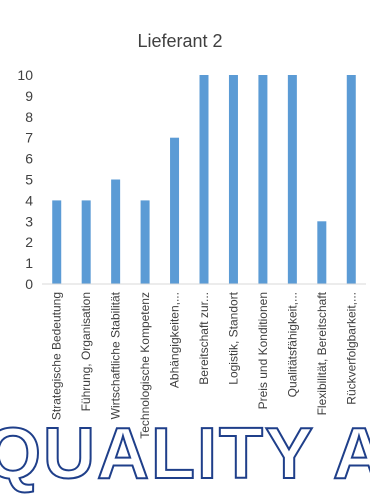  Describe the element at coordinates (29, 284) in the screenshot. I see `y-tick-label: 0` at that location.